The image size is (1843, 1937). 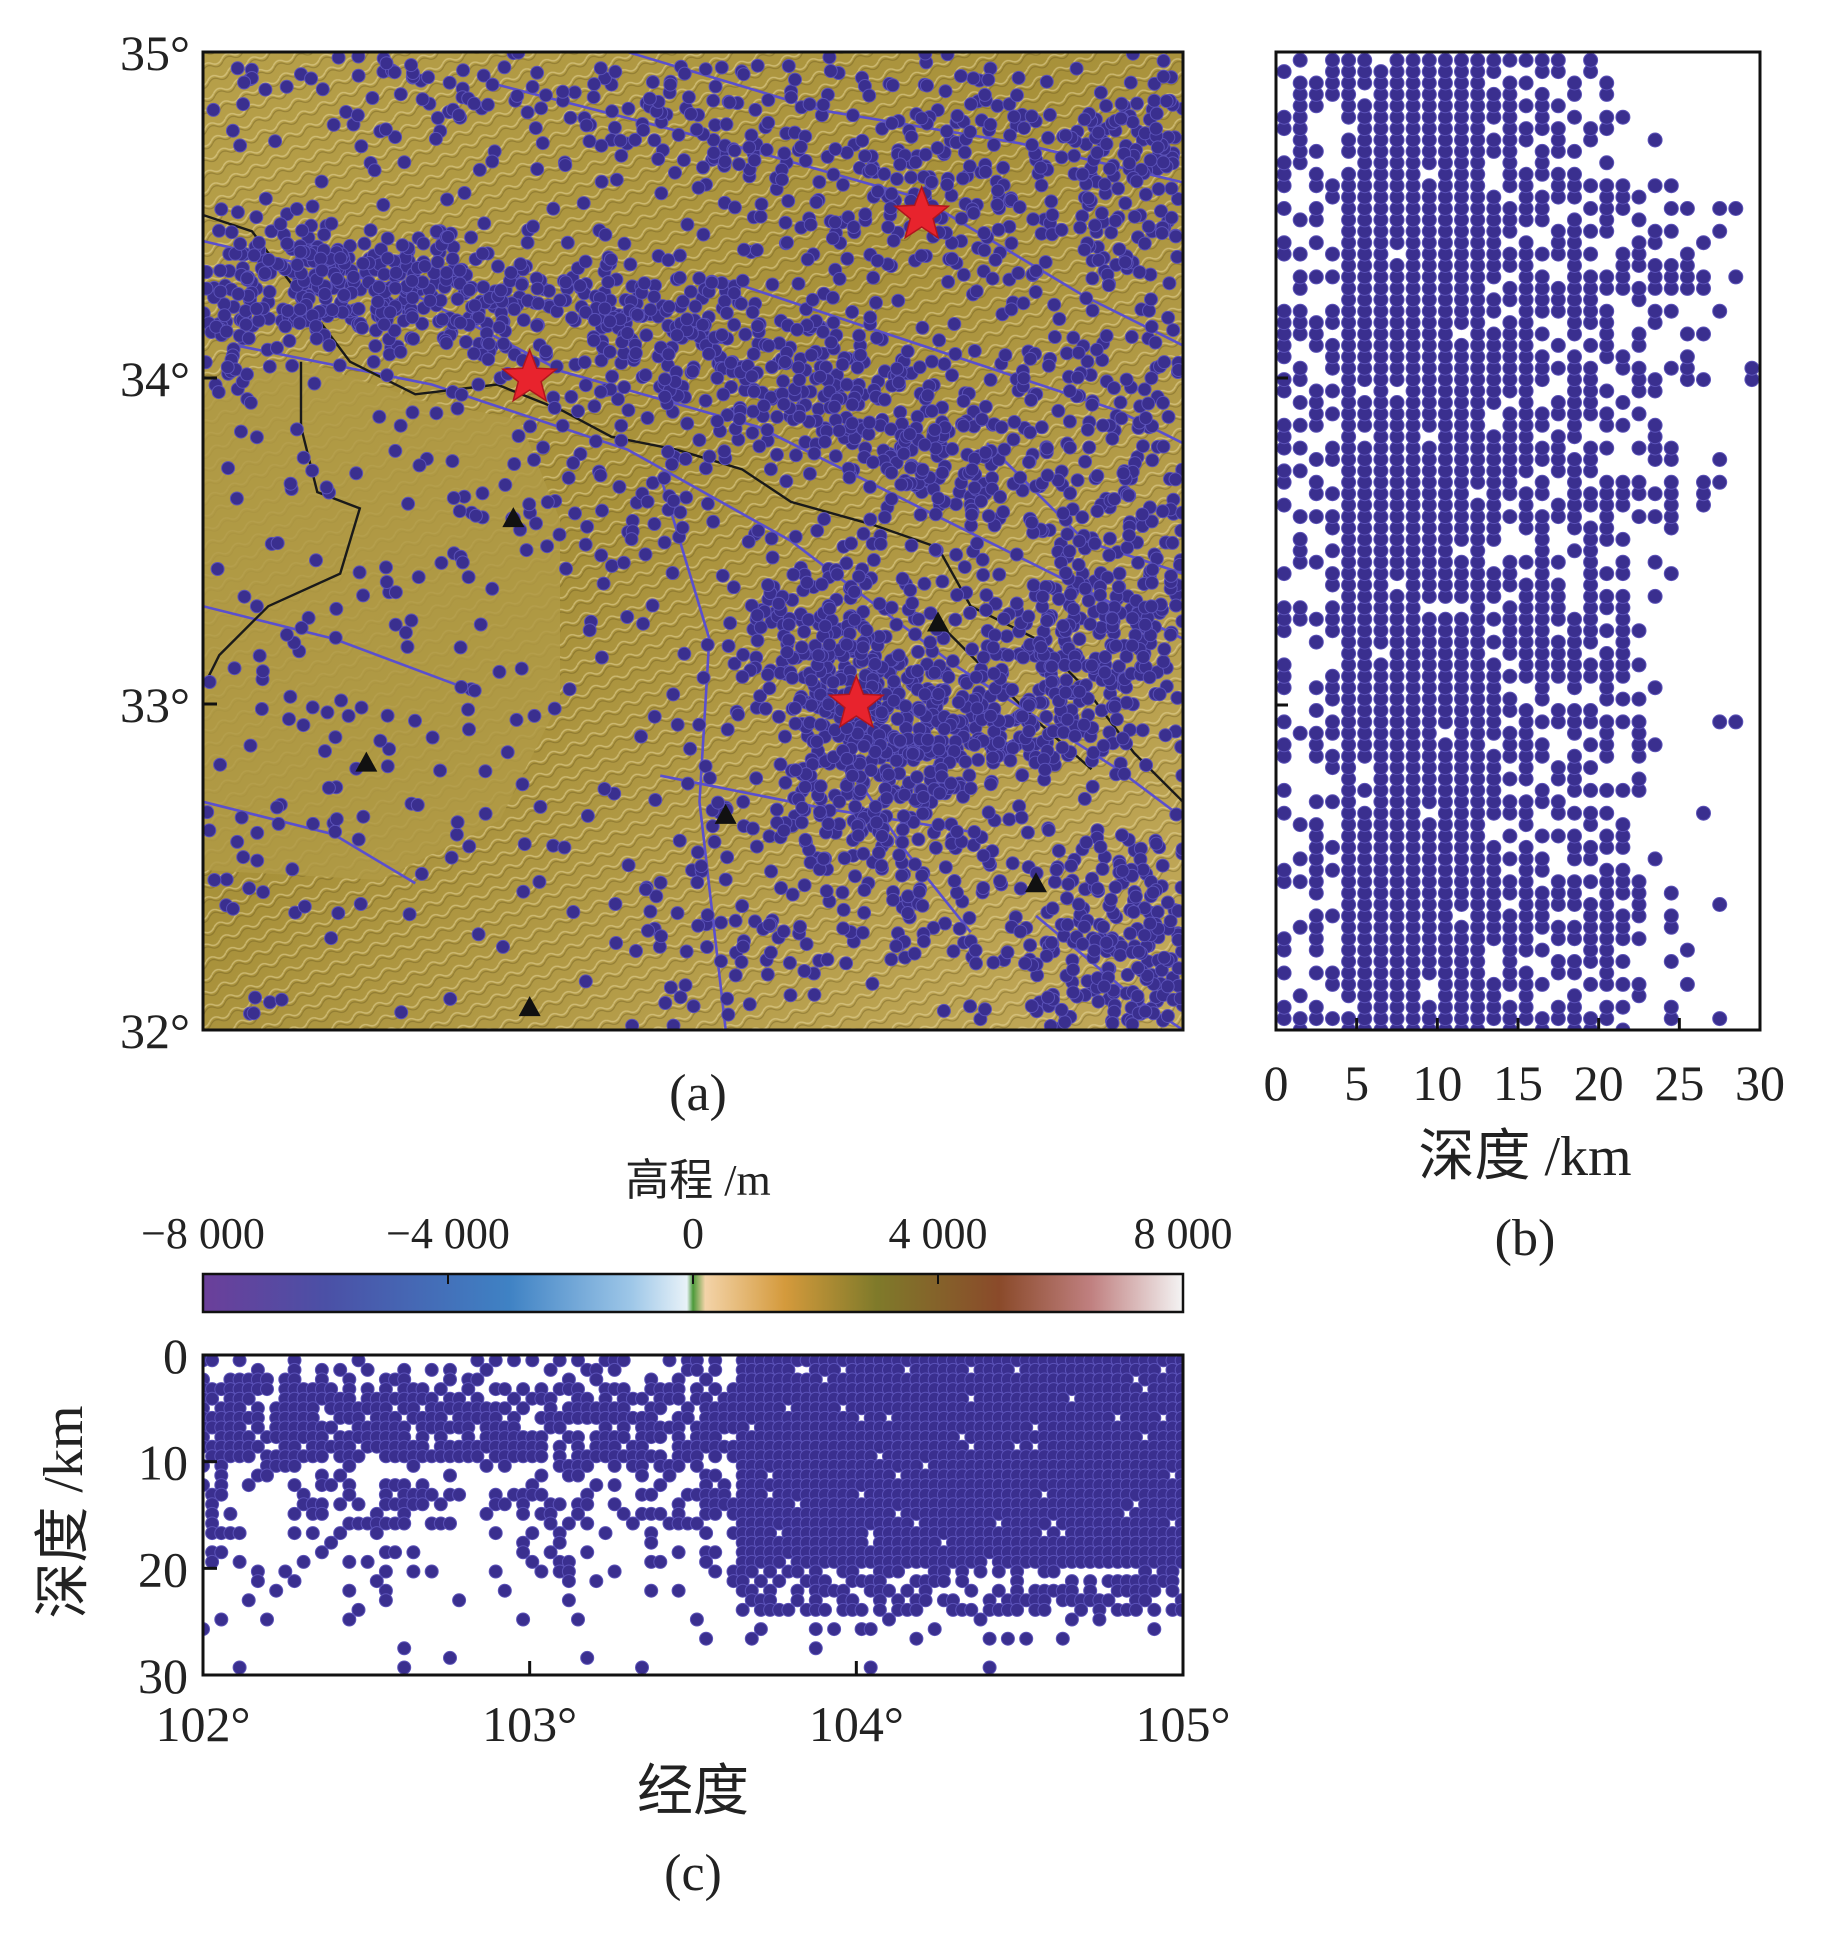 I want to click on caption-a: (a), so click(x=698, y=1093).